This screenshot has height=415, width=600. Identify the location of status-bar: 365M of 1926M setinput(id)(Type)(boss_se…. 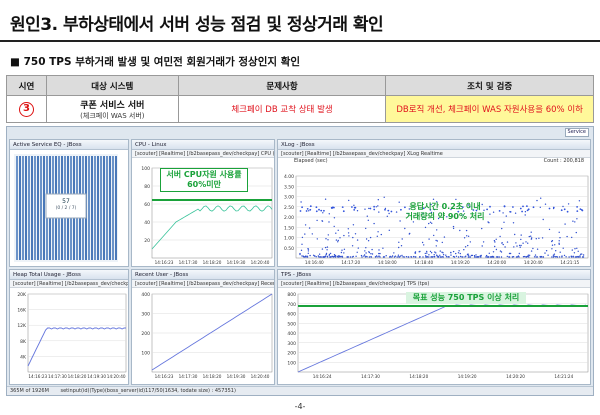
(300, 390).